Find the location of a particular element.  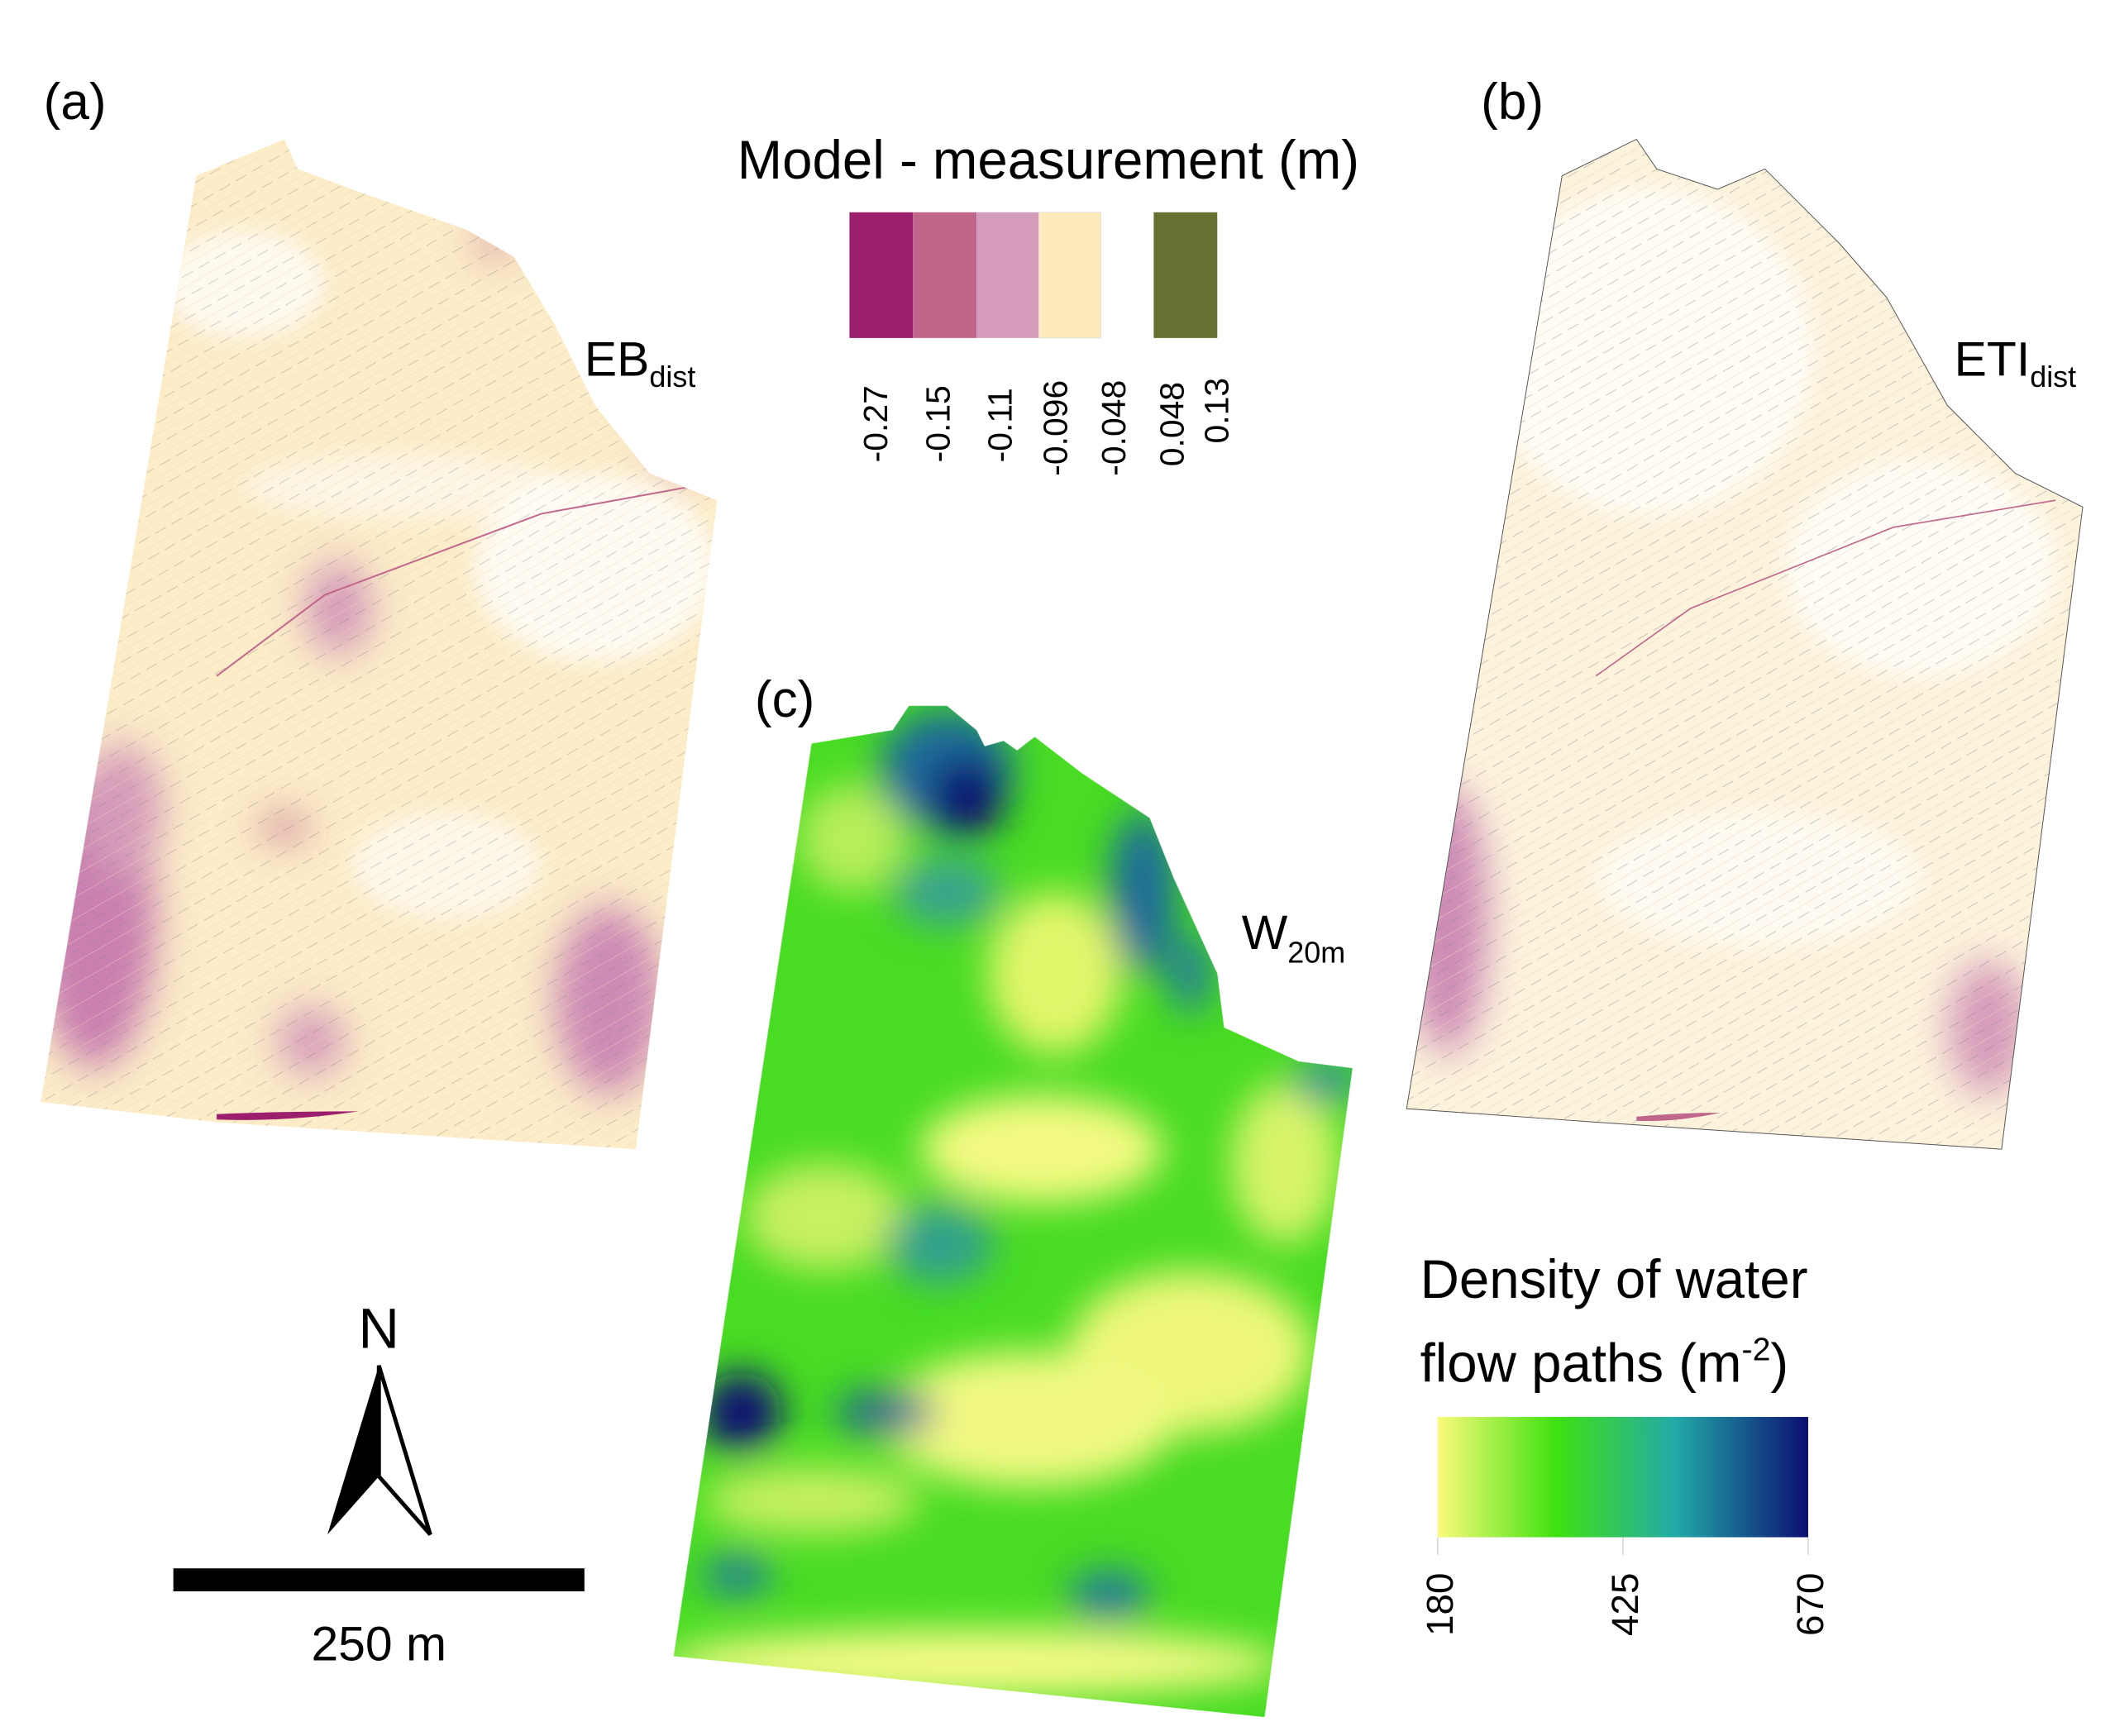

scale-bar: 250 m is located at coordinates (379, 1620).